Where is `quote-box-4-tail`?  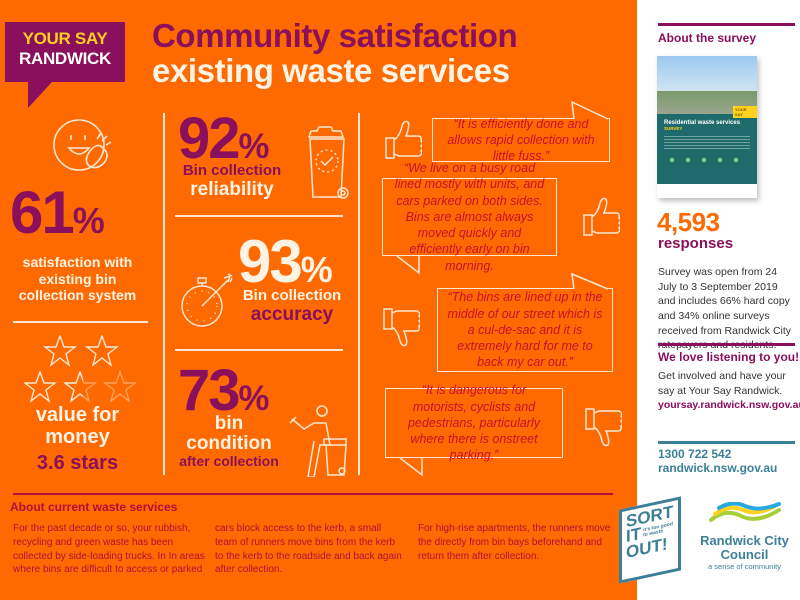 quote-box-4-tail is located at coordinates (413, 467).